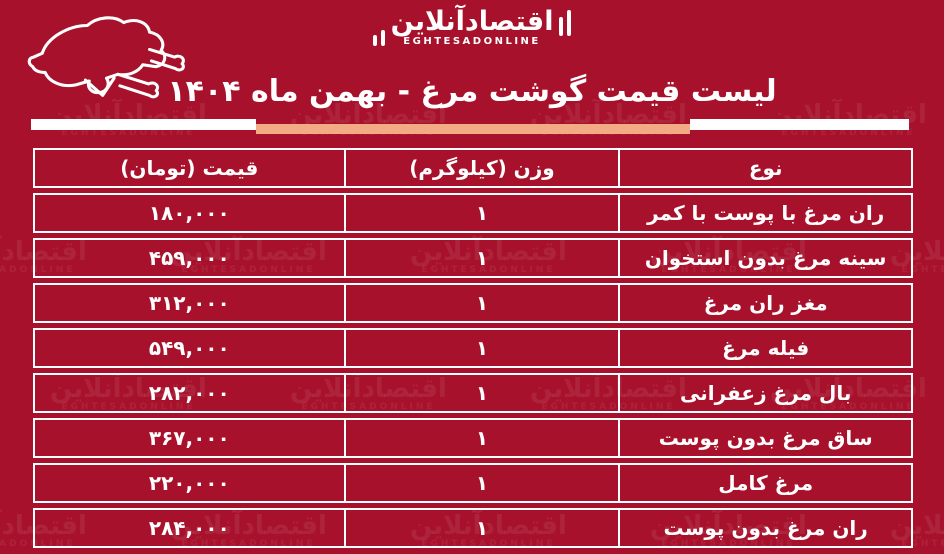 Image resolution: width=944 pixels, height=554 pixels. I want to click on type-cell: مرغ کامل, so click(766, 483).